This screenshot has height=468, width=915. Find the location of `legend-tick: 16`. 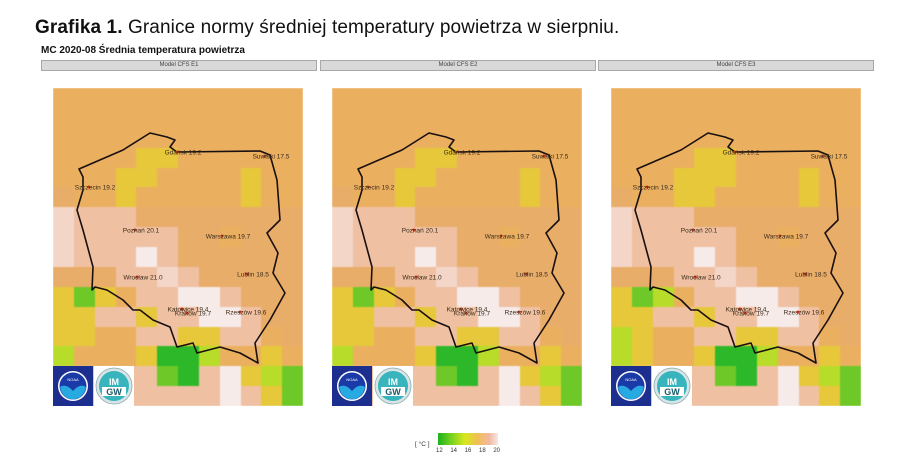

legend-tick: 16 is located at coordinates (468, 451).